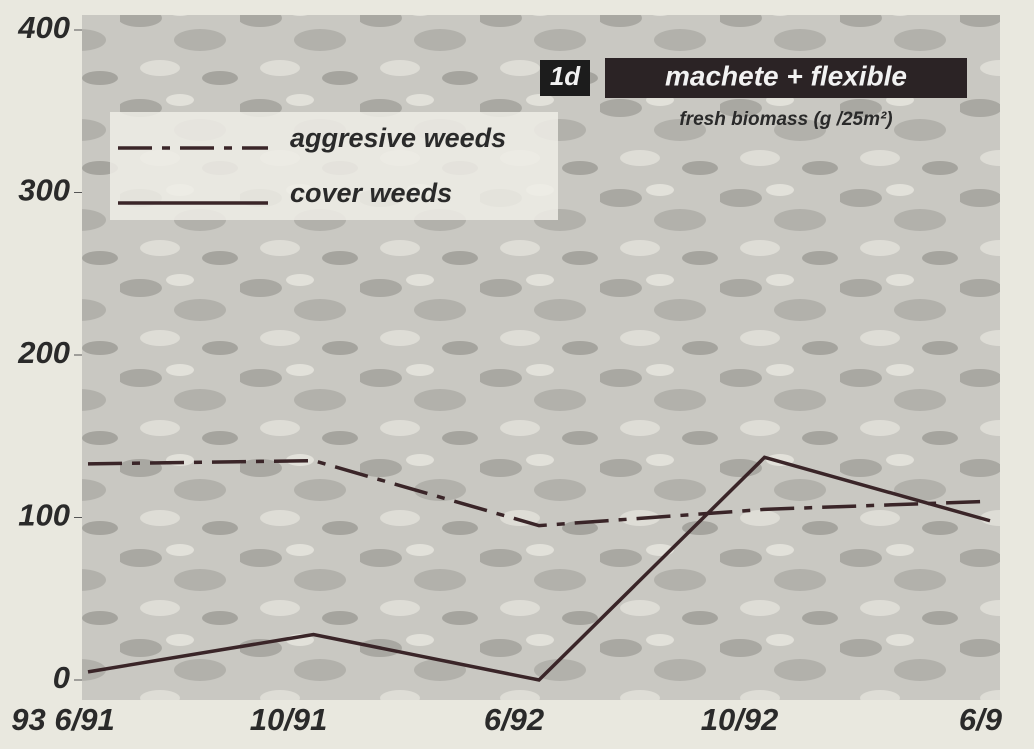 Image resolution: width=1034 pixels, height=749 pixels. What do you see at coordinates (371, 193) in the screenshot?
I see `legend-label: cover weeds` at bounding box center [371, 193].